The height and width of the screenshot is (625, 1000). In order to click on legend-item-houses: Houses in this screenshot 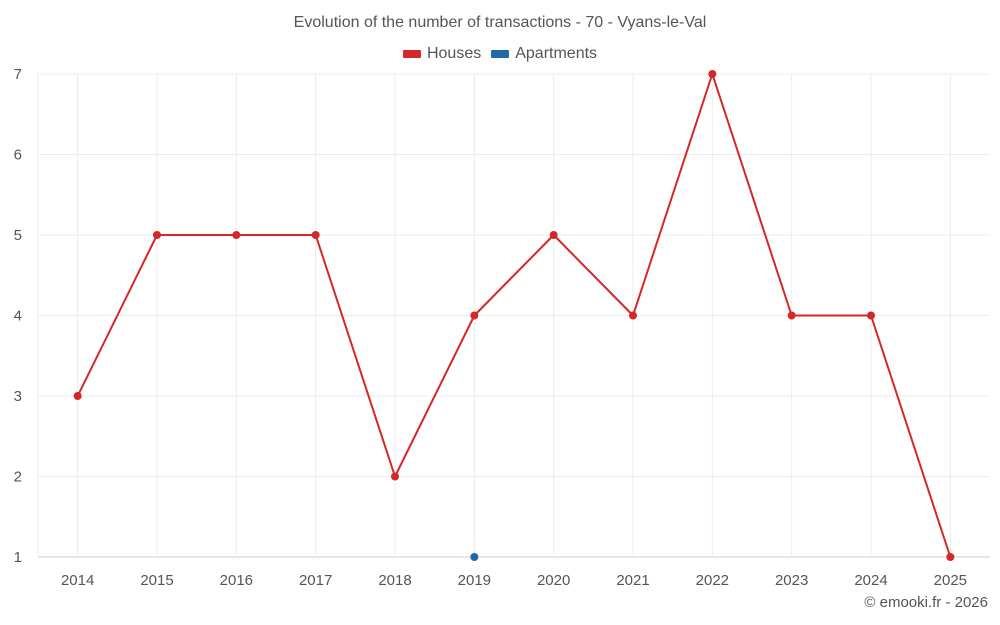, I will do `click(442, 54)`.